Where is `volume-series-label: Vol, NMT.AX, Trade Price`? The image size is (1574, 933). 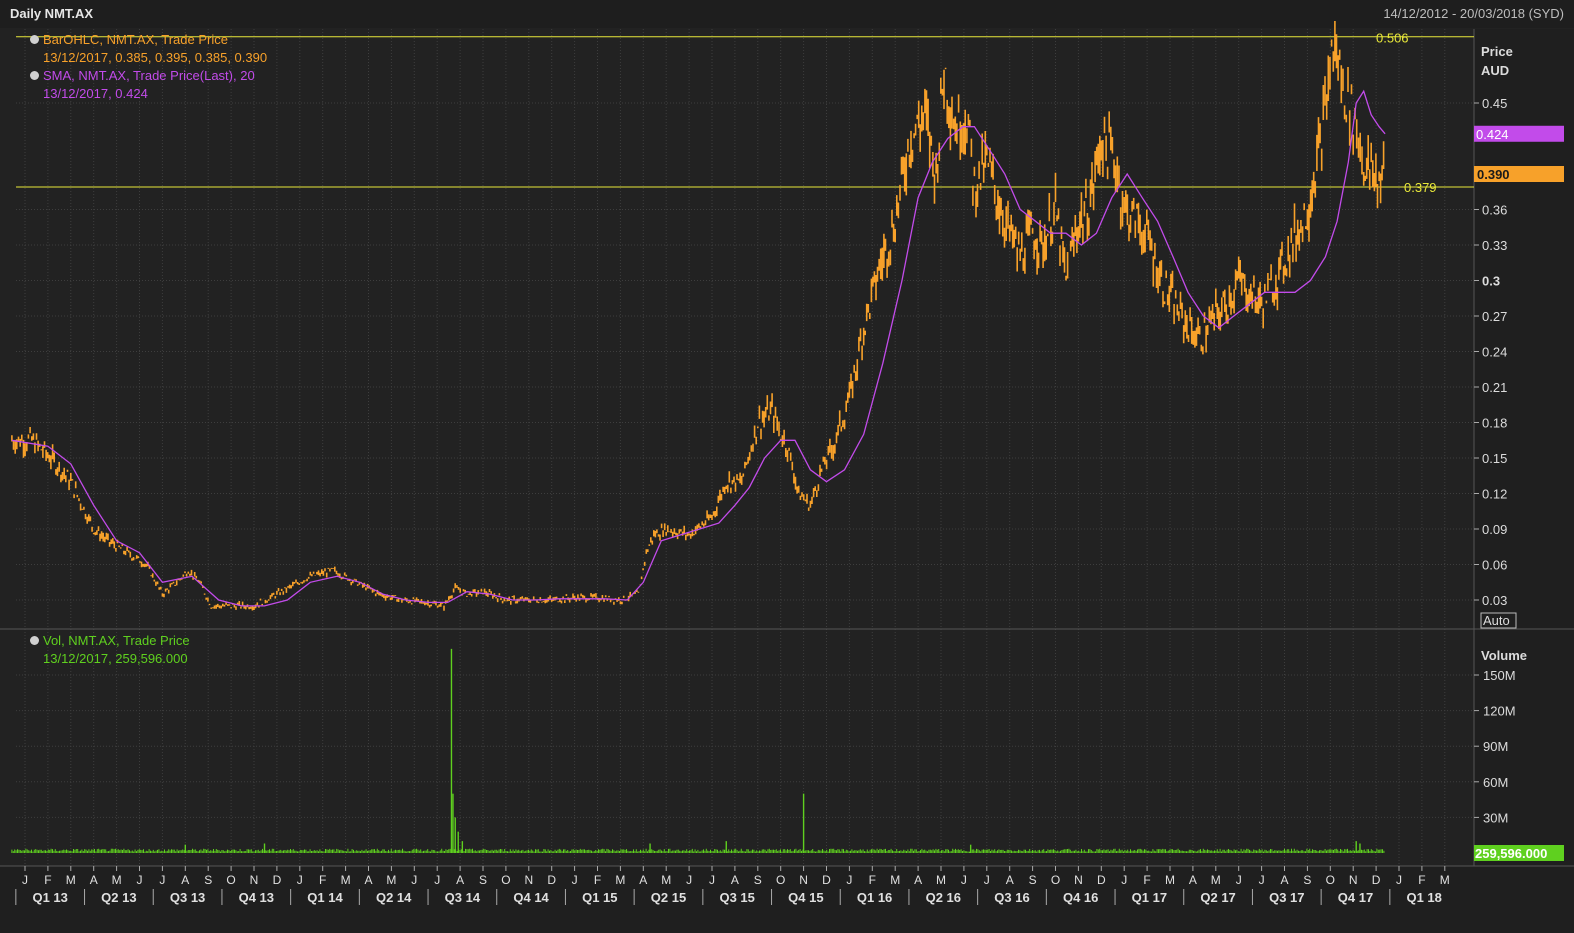
volume-series-label: Vol, NMT.AX, Trade Price is located at coordinates (116, 640).